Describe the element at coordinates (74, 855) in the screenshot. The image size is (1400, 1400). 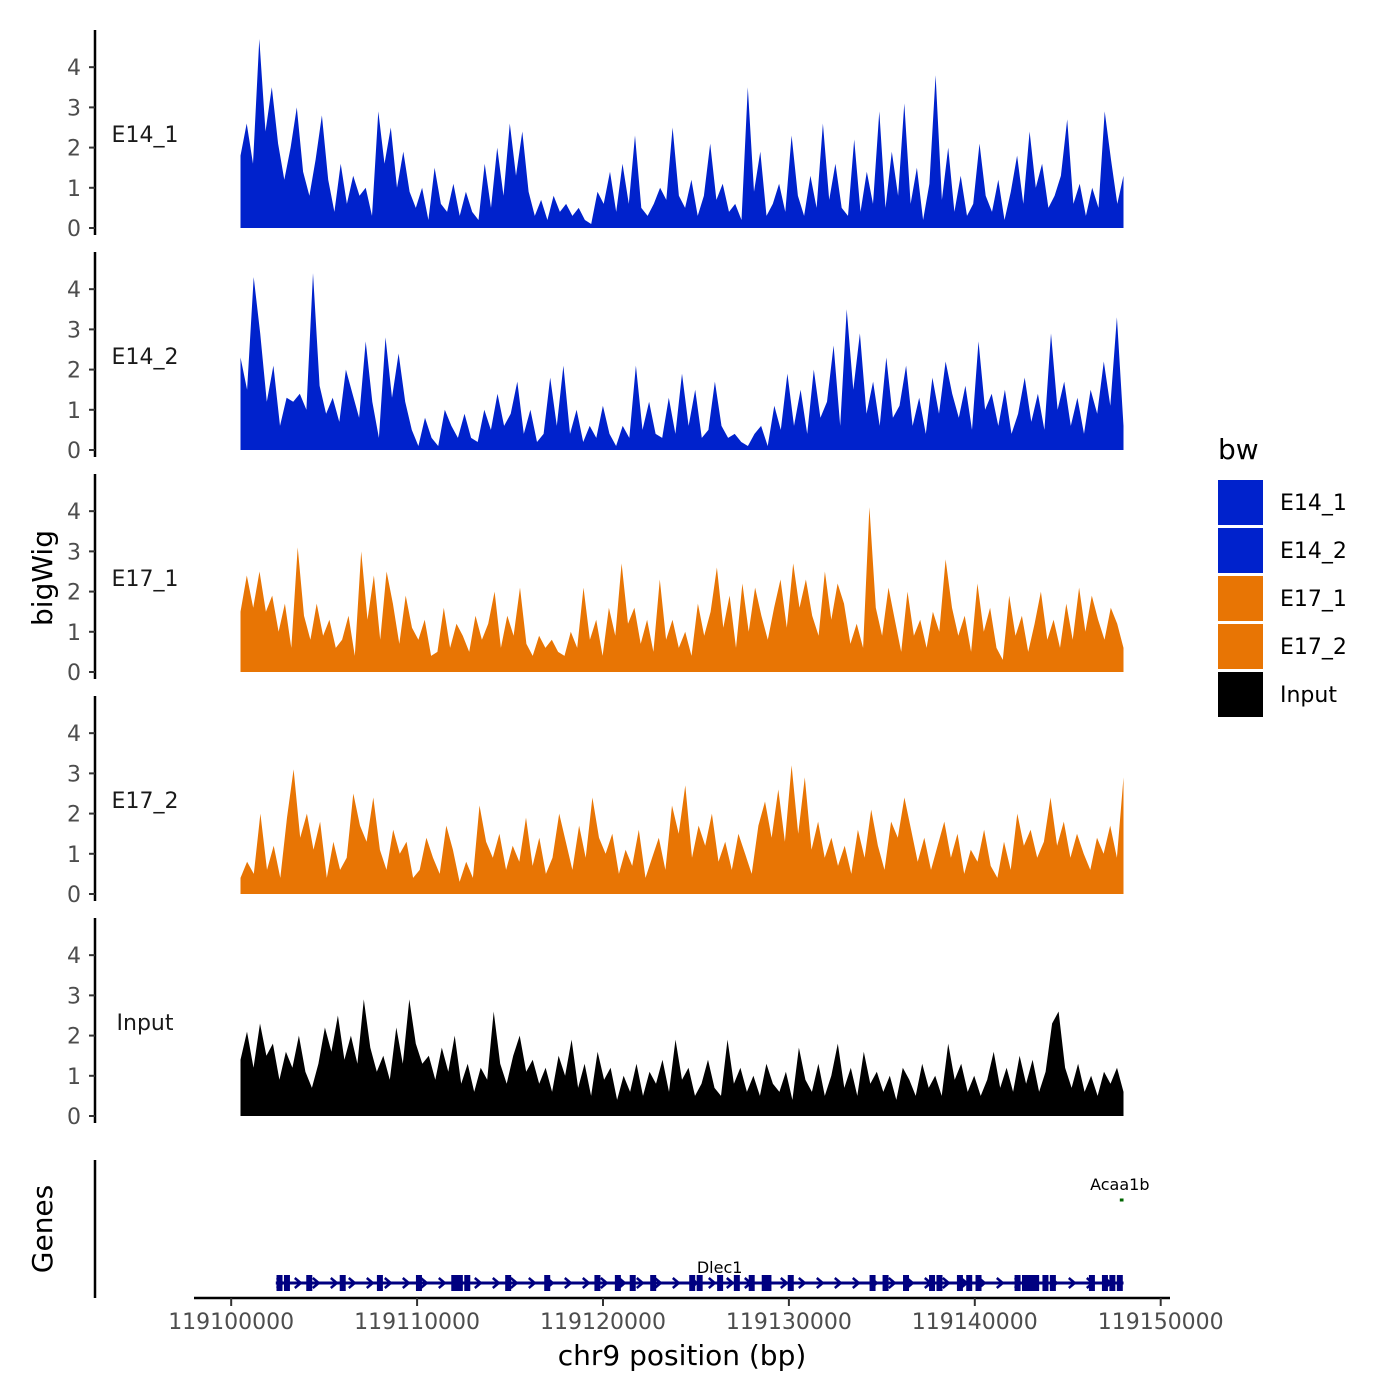
I see `y-tick-label-E17_2-1: 1` at that location.